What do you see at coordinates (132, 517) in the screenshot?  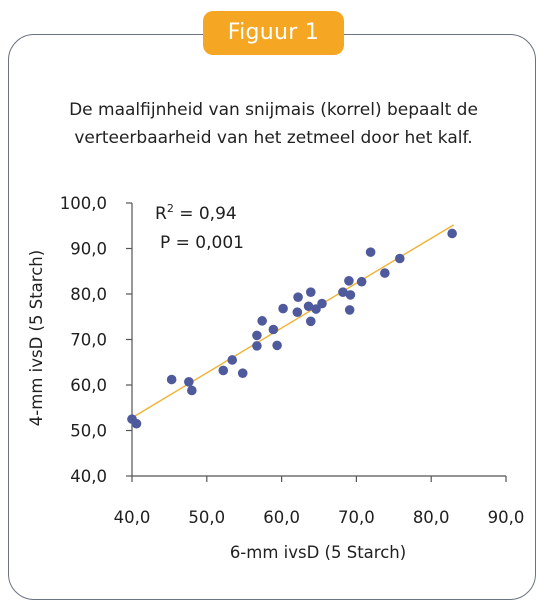 I see `x-tick-label: 40,0` at bounding box center [132, 517].